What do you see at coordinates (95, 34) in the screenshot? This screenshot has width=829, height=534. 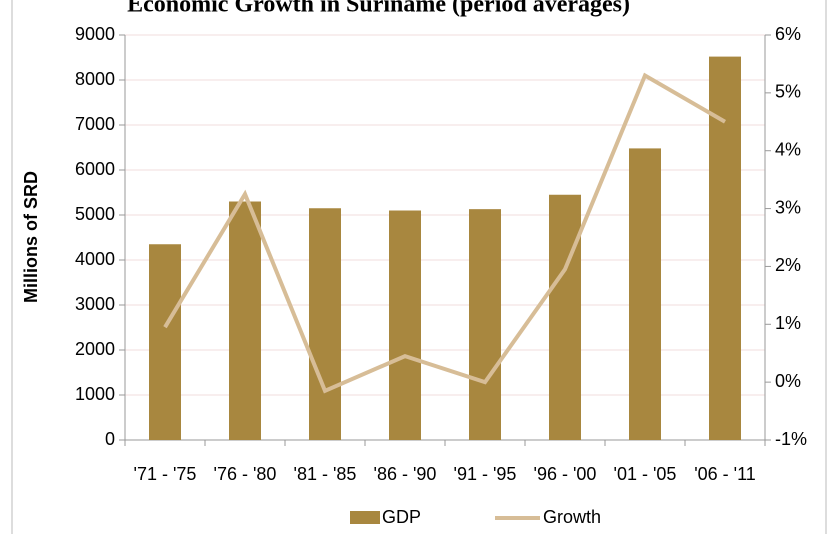 I see `y-tick-label: 9000` at bounding box center [95, 34].